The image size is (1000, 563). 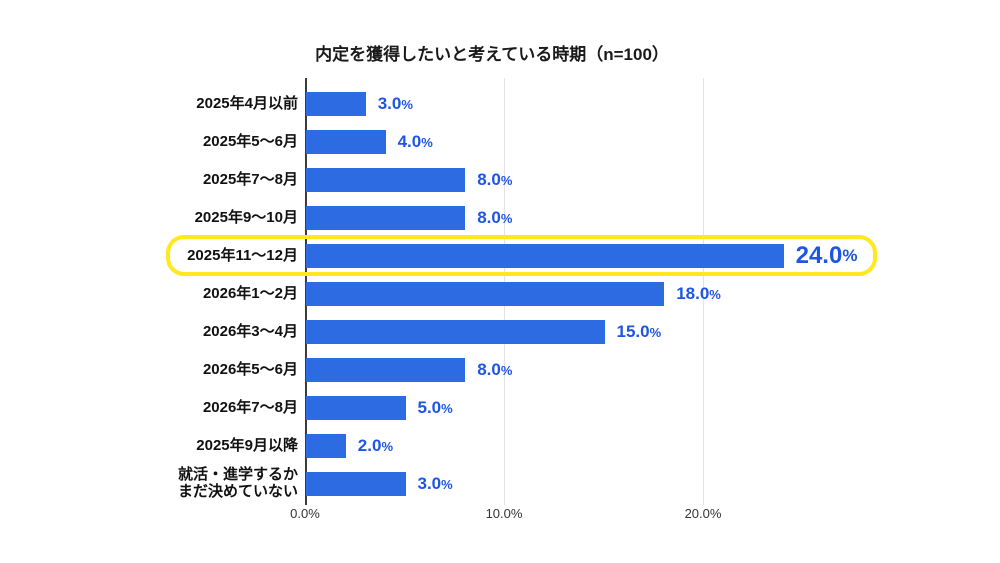 I want to click on category-label: 2026年1〜2月, so click(x=250, y=293).